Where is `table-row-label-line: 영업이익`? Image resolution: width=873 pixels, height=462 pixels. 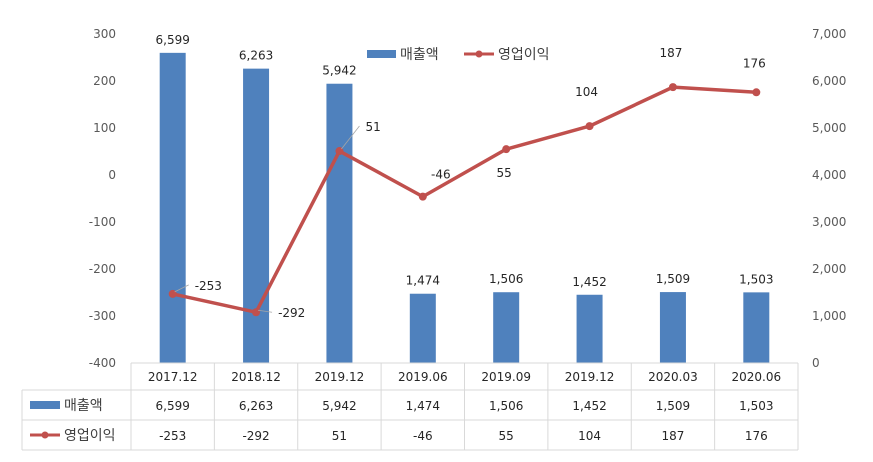
table-row-label-line: 영업이익 is located at coordinates (90, 436).